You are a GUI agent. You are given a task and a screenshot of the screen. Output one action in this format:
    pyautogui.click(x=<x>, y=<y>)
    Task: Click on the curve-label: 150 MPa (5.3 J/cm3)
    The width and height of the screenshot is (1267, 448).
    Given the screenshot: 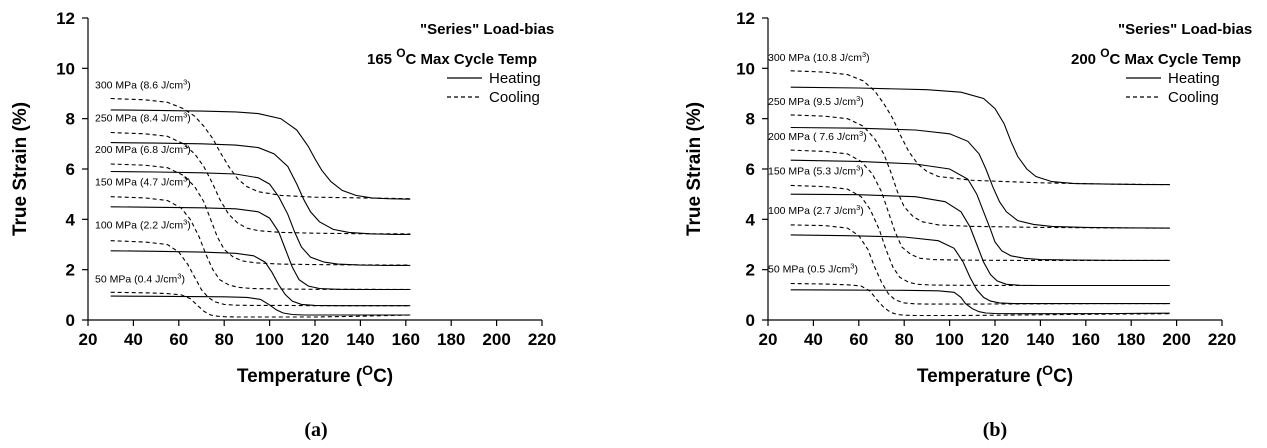 What is the action you would take?
    pyautogui.click(x=816, y=170)
    